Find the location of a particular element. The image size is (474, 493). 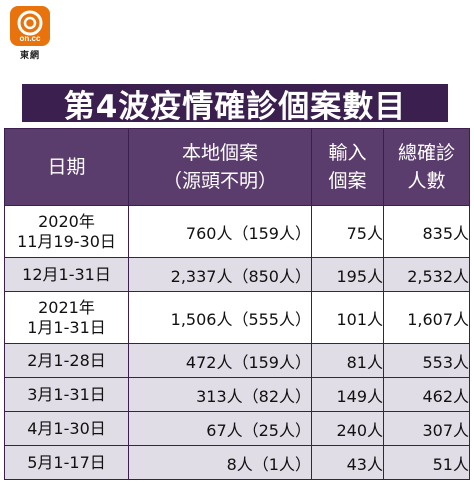

local-cases-cell: 760人（159人） is located at coordinates (220, 231).